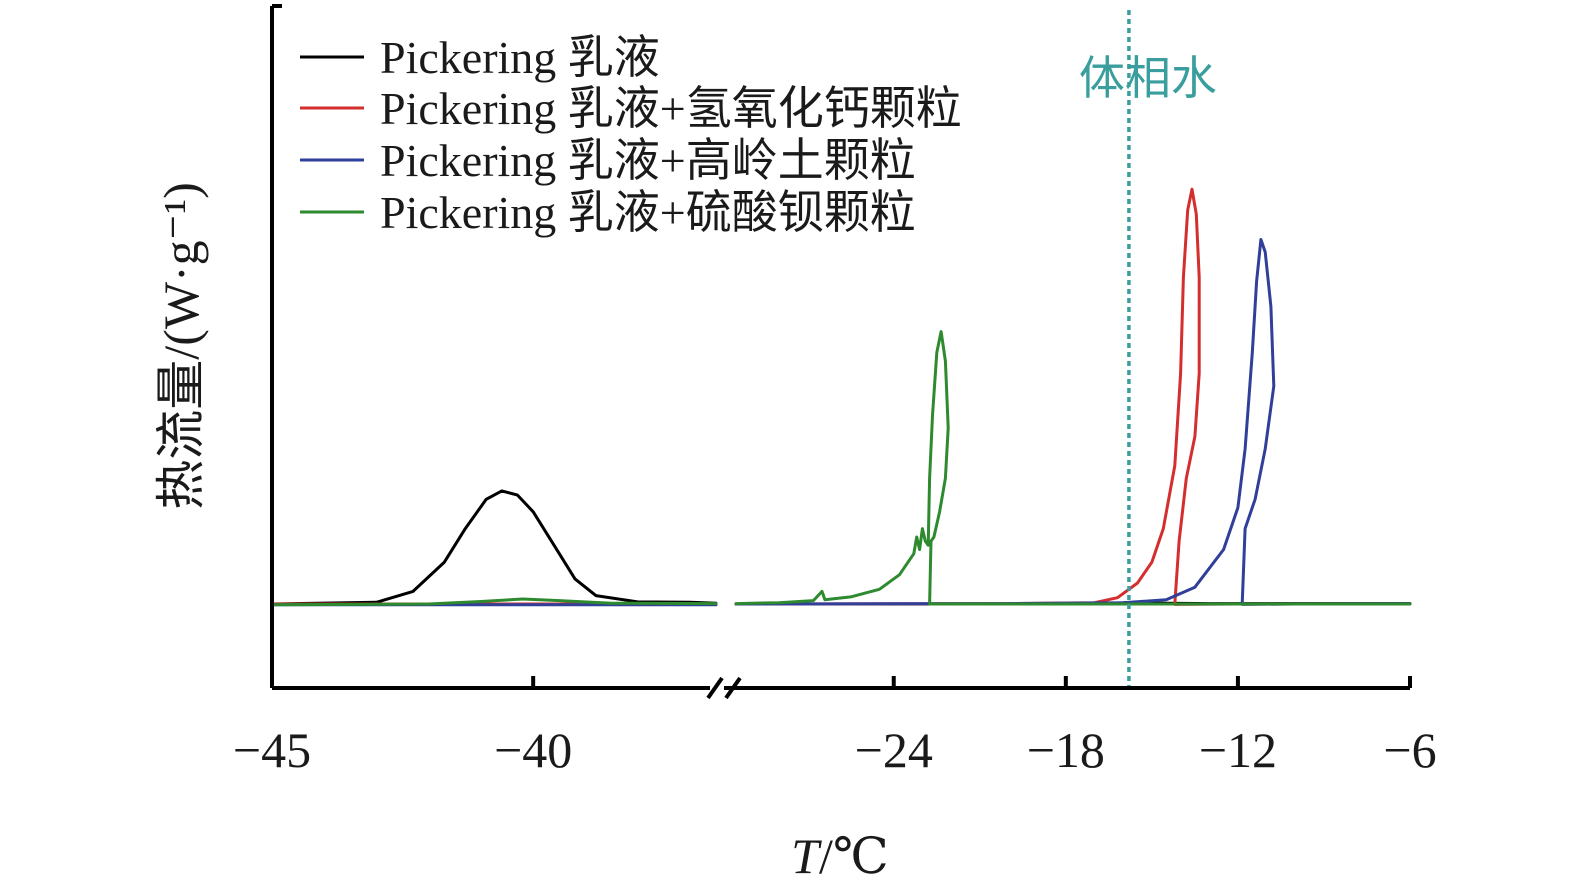  Describe the element at coordinates (1148, 348) in the screenshot. I see `annotation-group: 体相水` at that location.